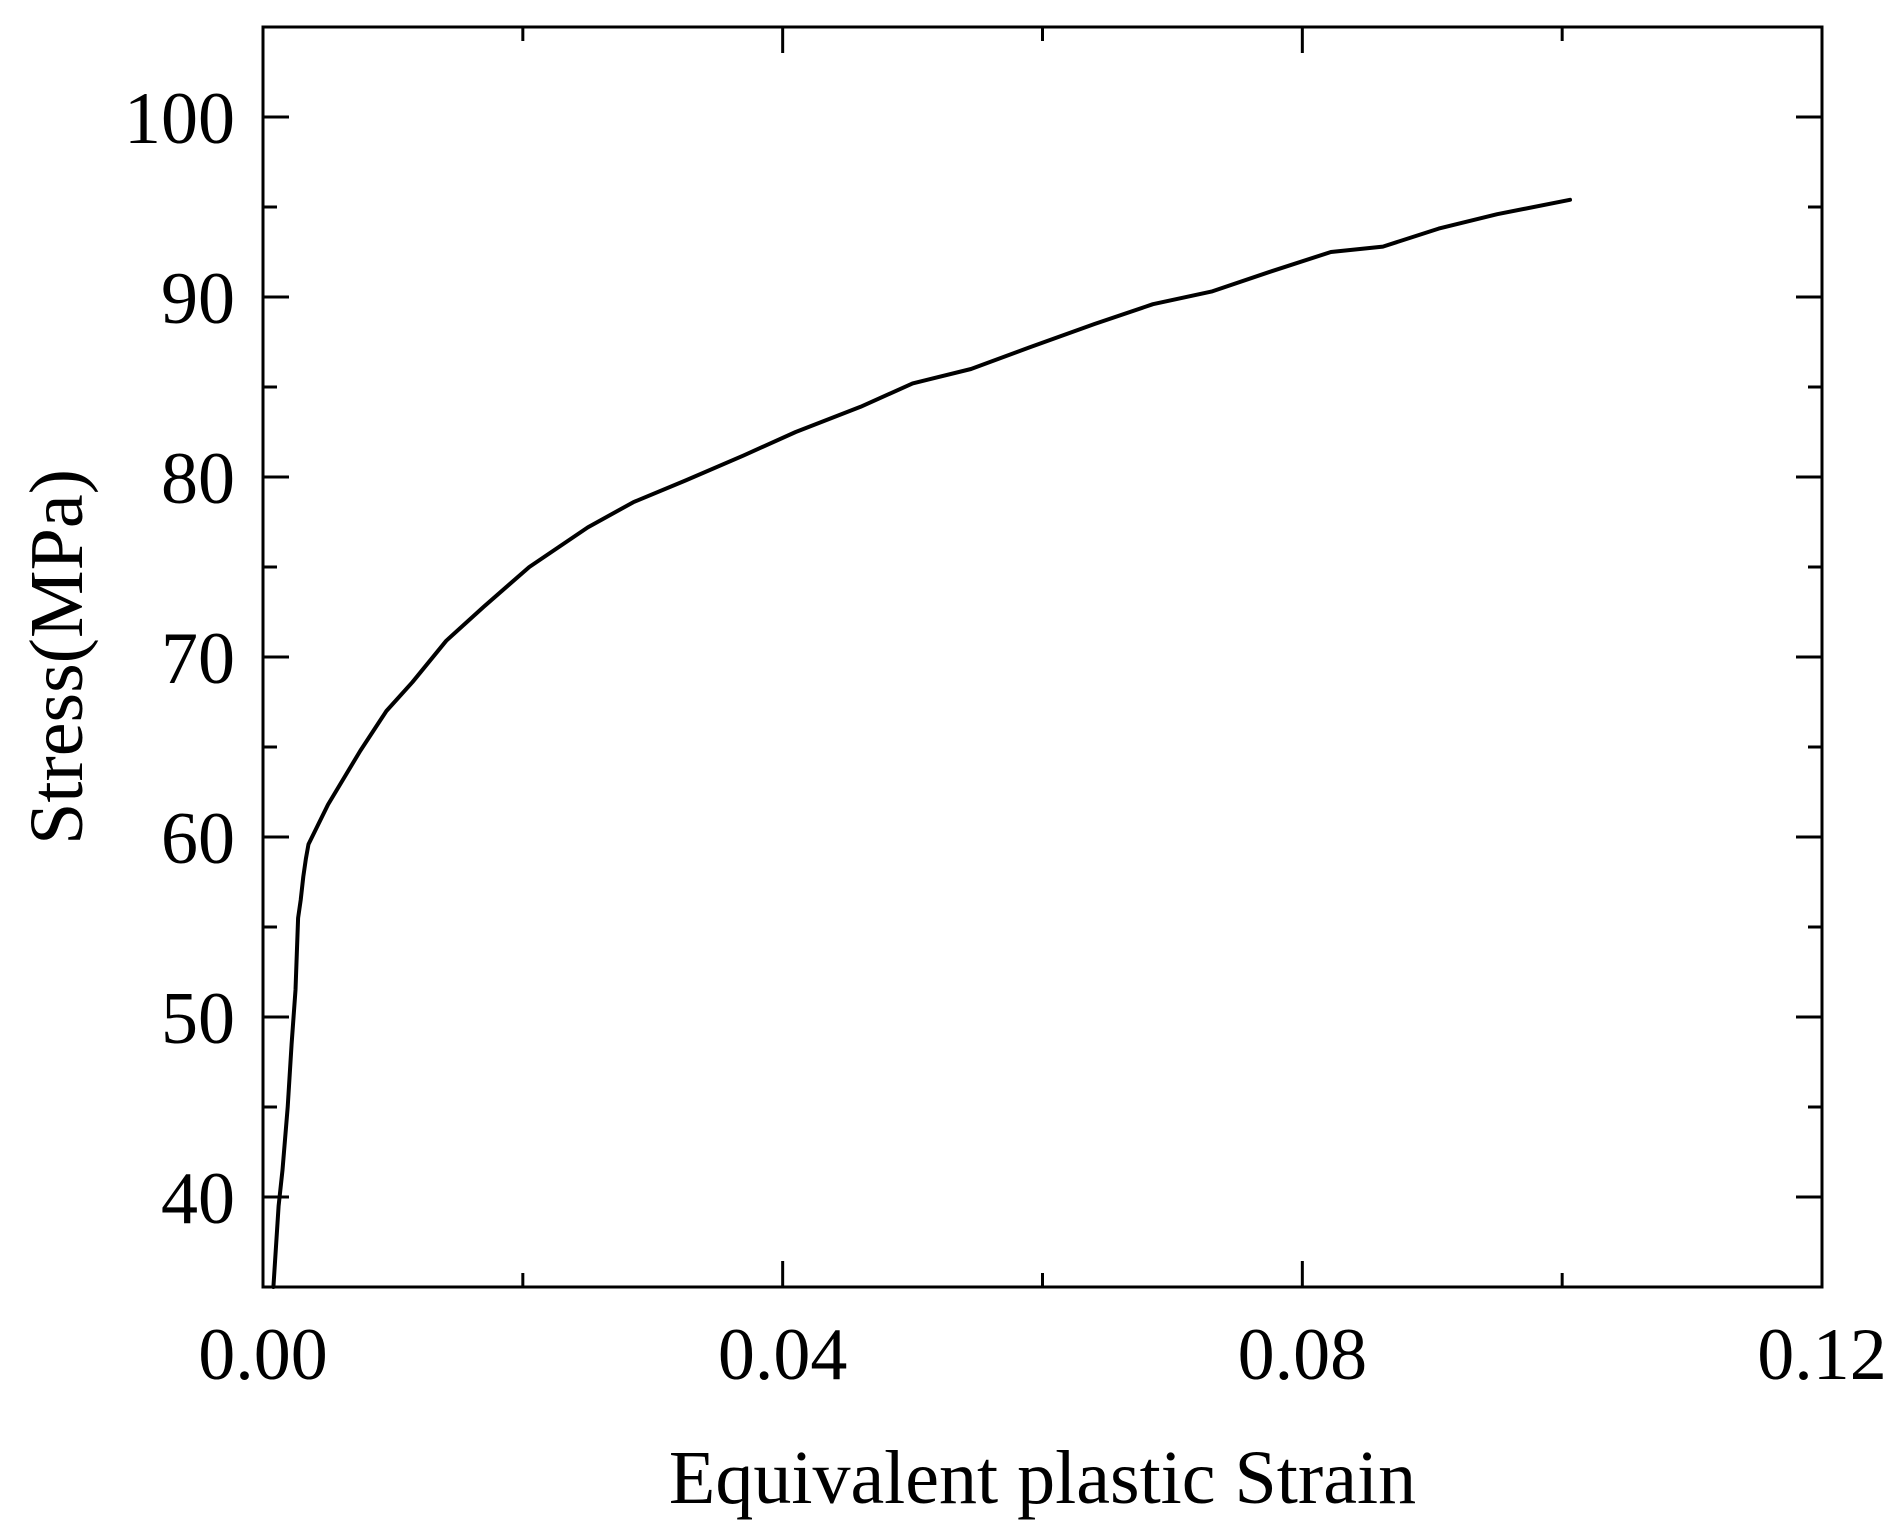 The image size is (1903, 1539). I want to click on y-tick-label: 90, so click(198, 299).